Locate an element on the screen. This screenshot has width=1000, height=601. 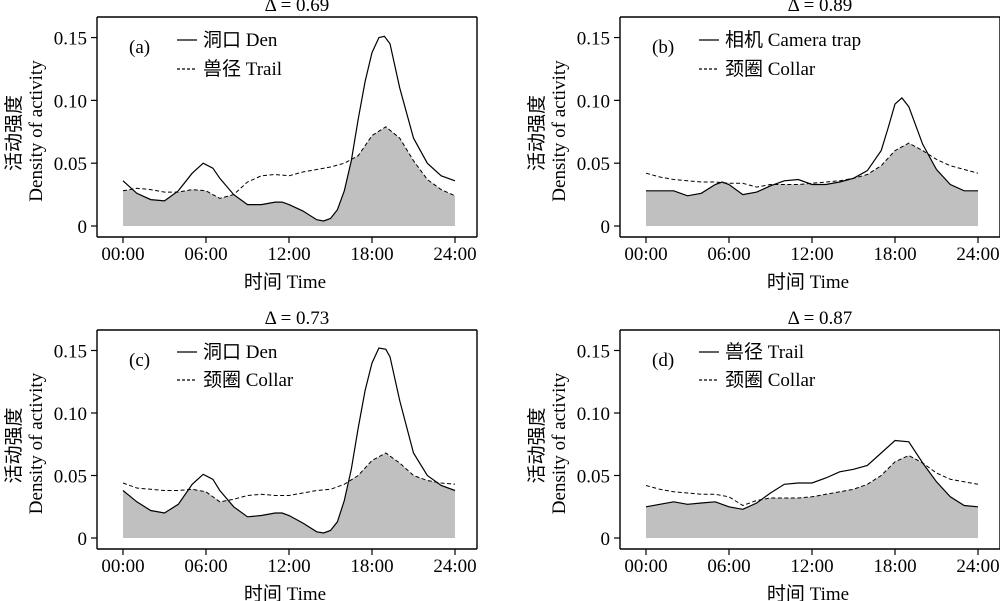
panel-label: (d) is located at coordinates (663, 360).